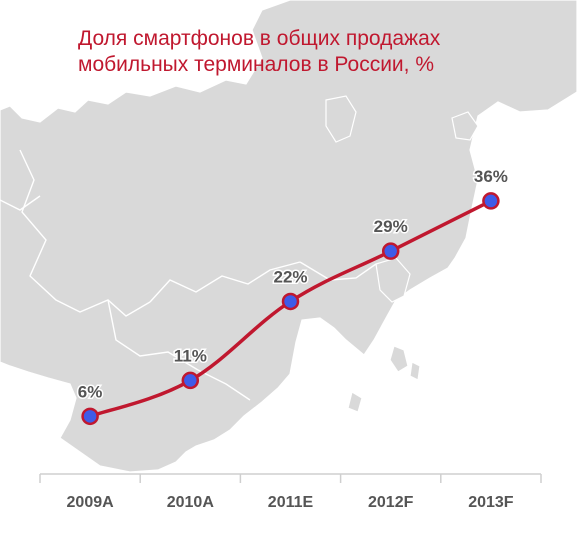 The height and width of the screenshot is (544, 577). Describe the element at coordinates (290, 492) in the screenshot. I see `x-axis: 2009A 2010A 2011E 2012F 2013F` at that location.